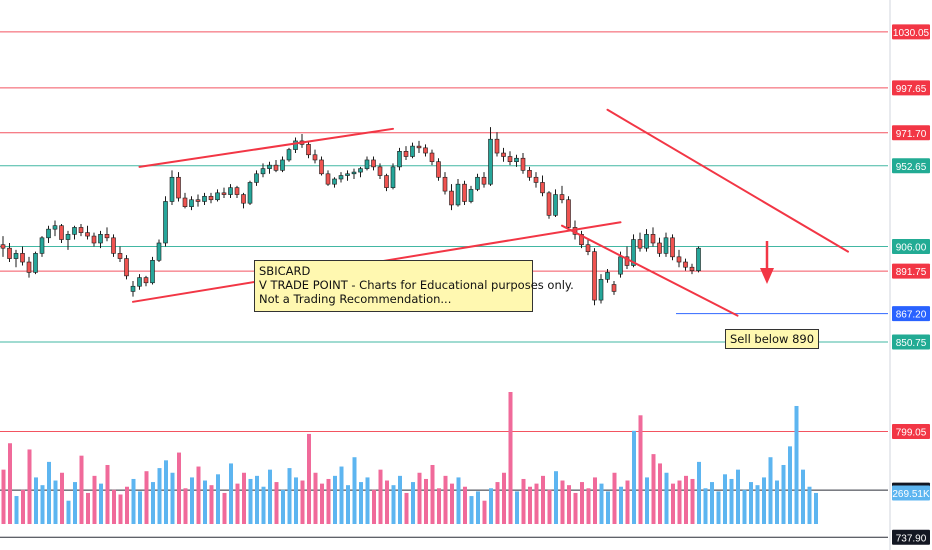 The image size is (932, 550). Describe the element at coordinates (911, 314) in the screenshot. I see `price-label-6-bg` at that location.